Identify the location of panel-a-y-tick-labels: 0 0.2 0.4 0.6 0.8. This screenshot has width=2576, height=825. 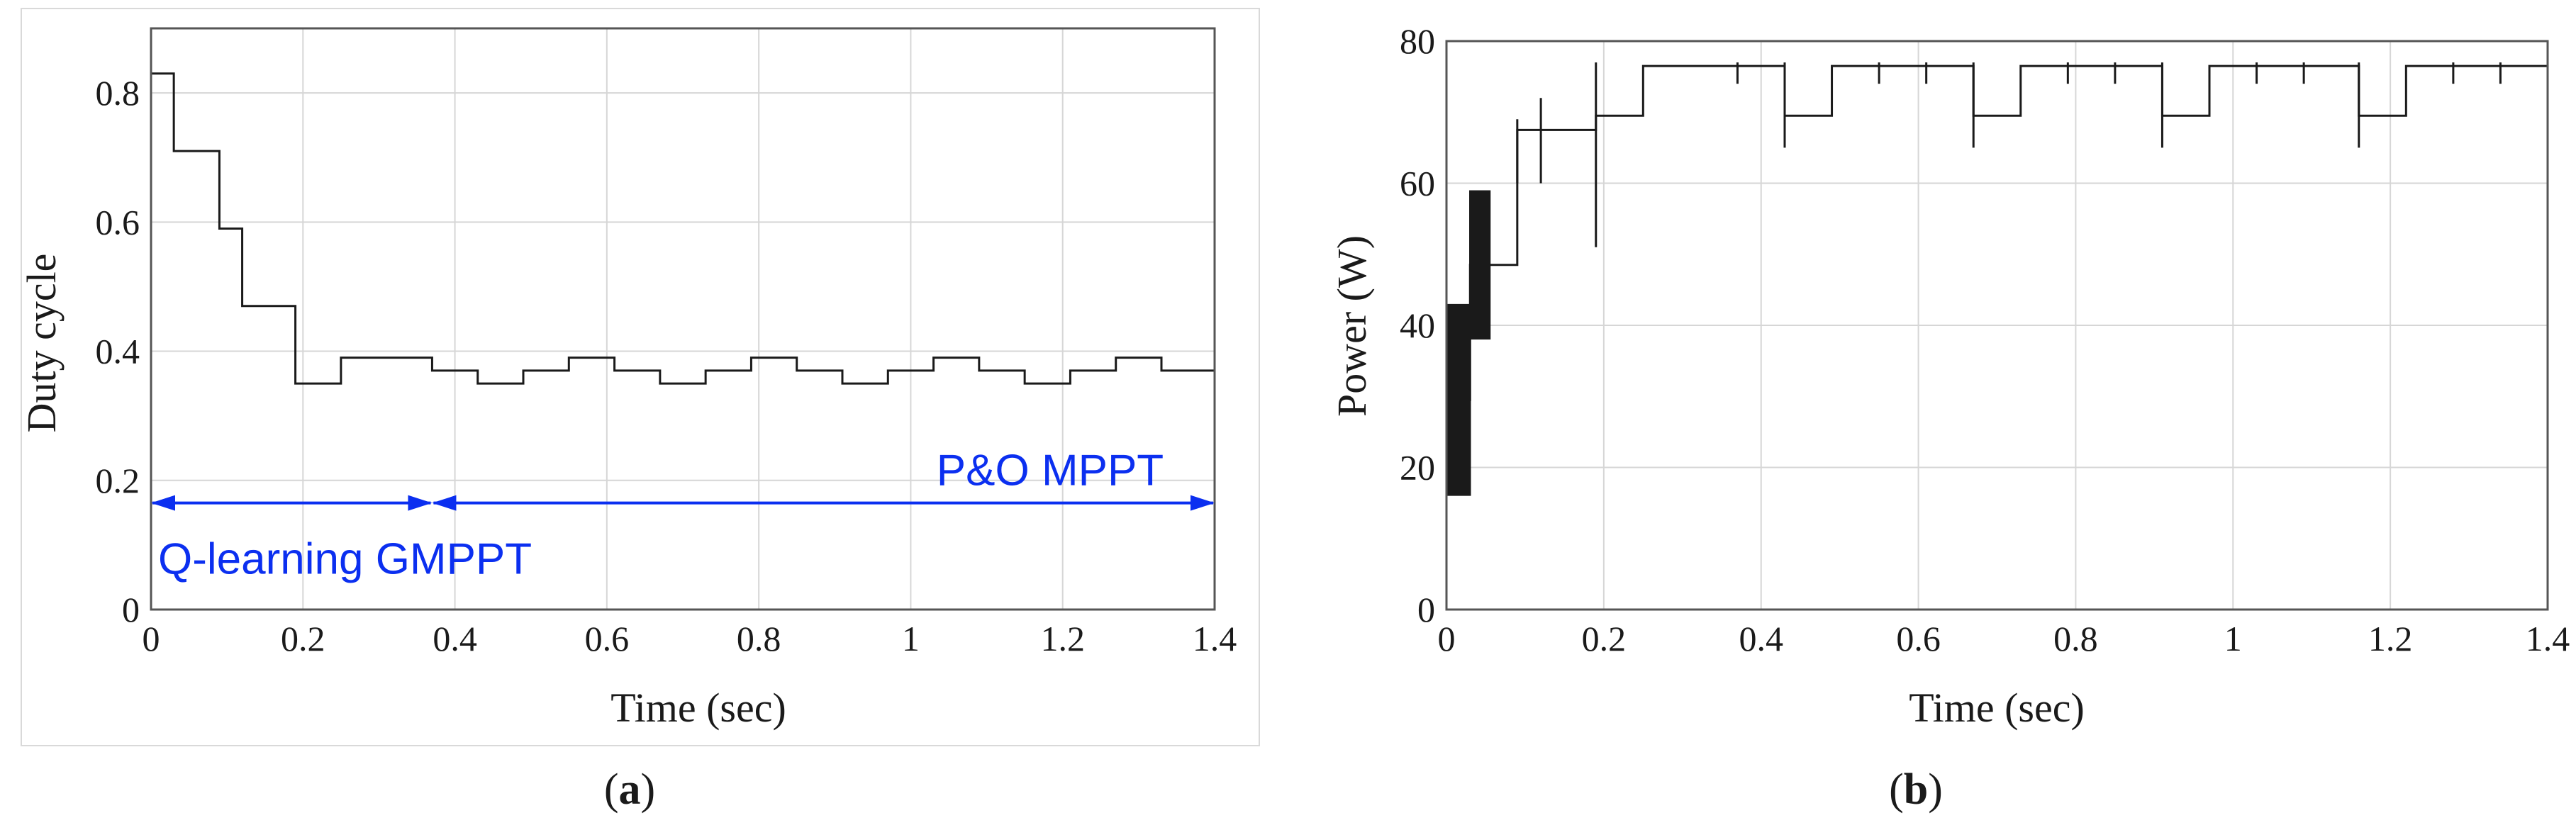
(118, 351).